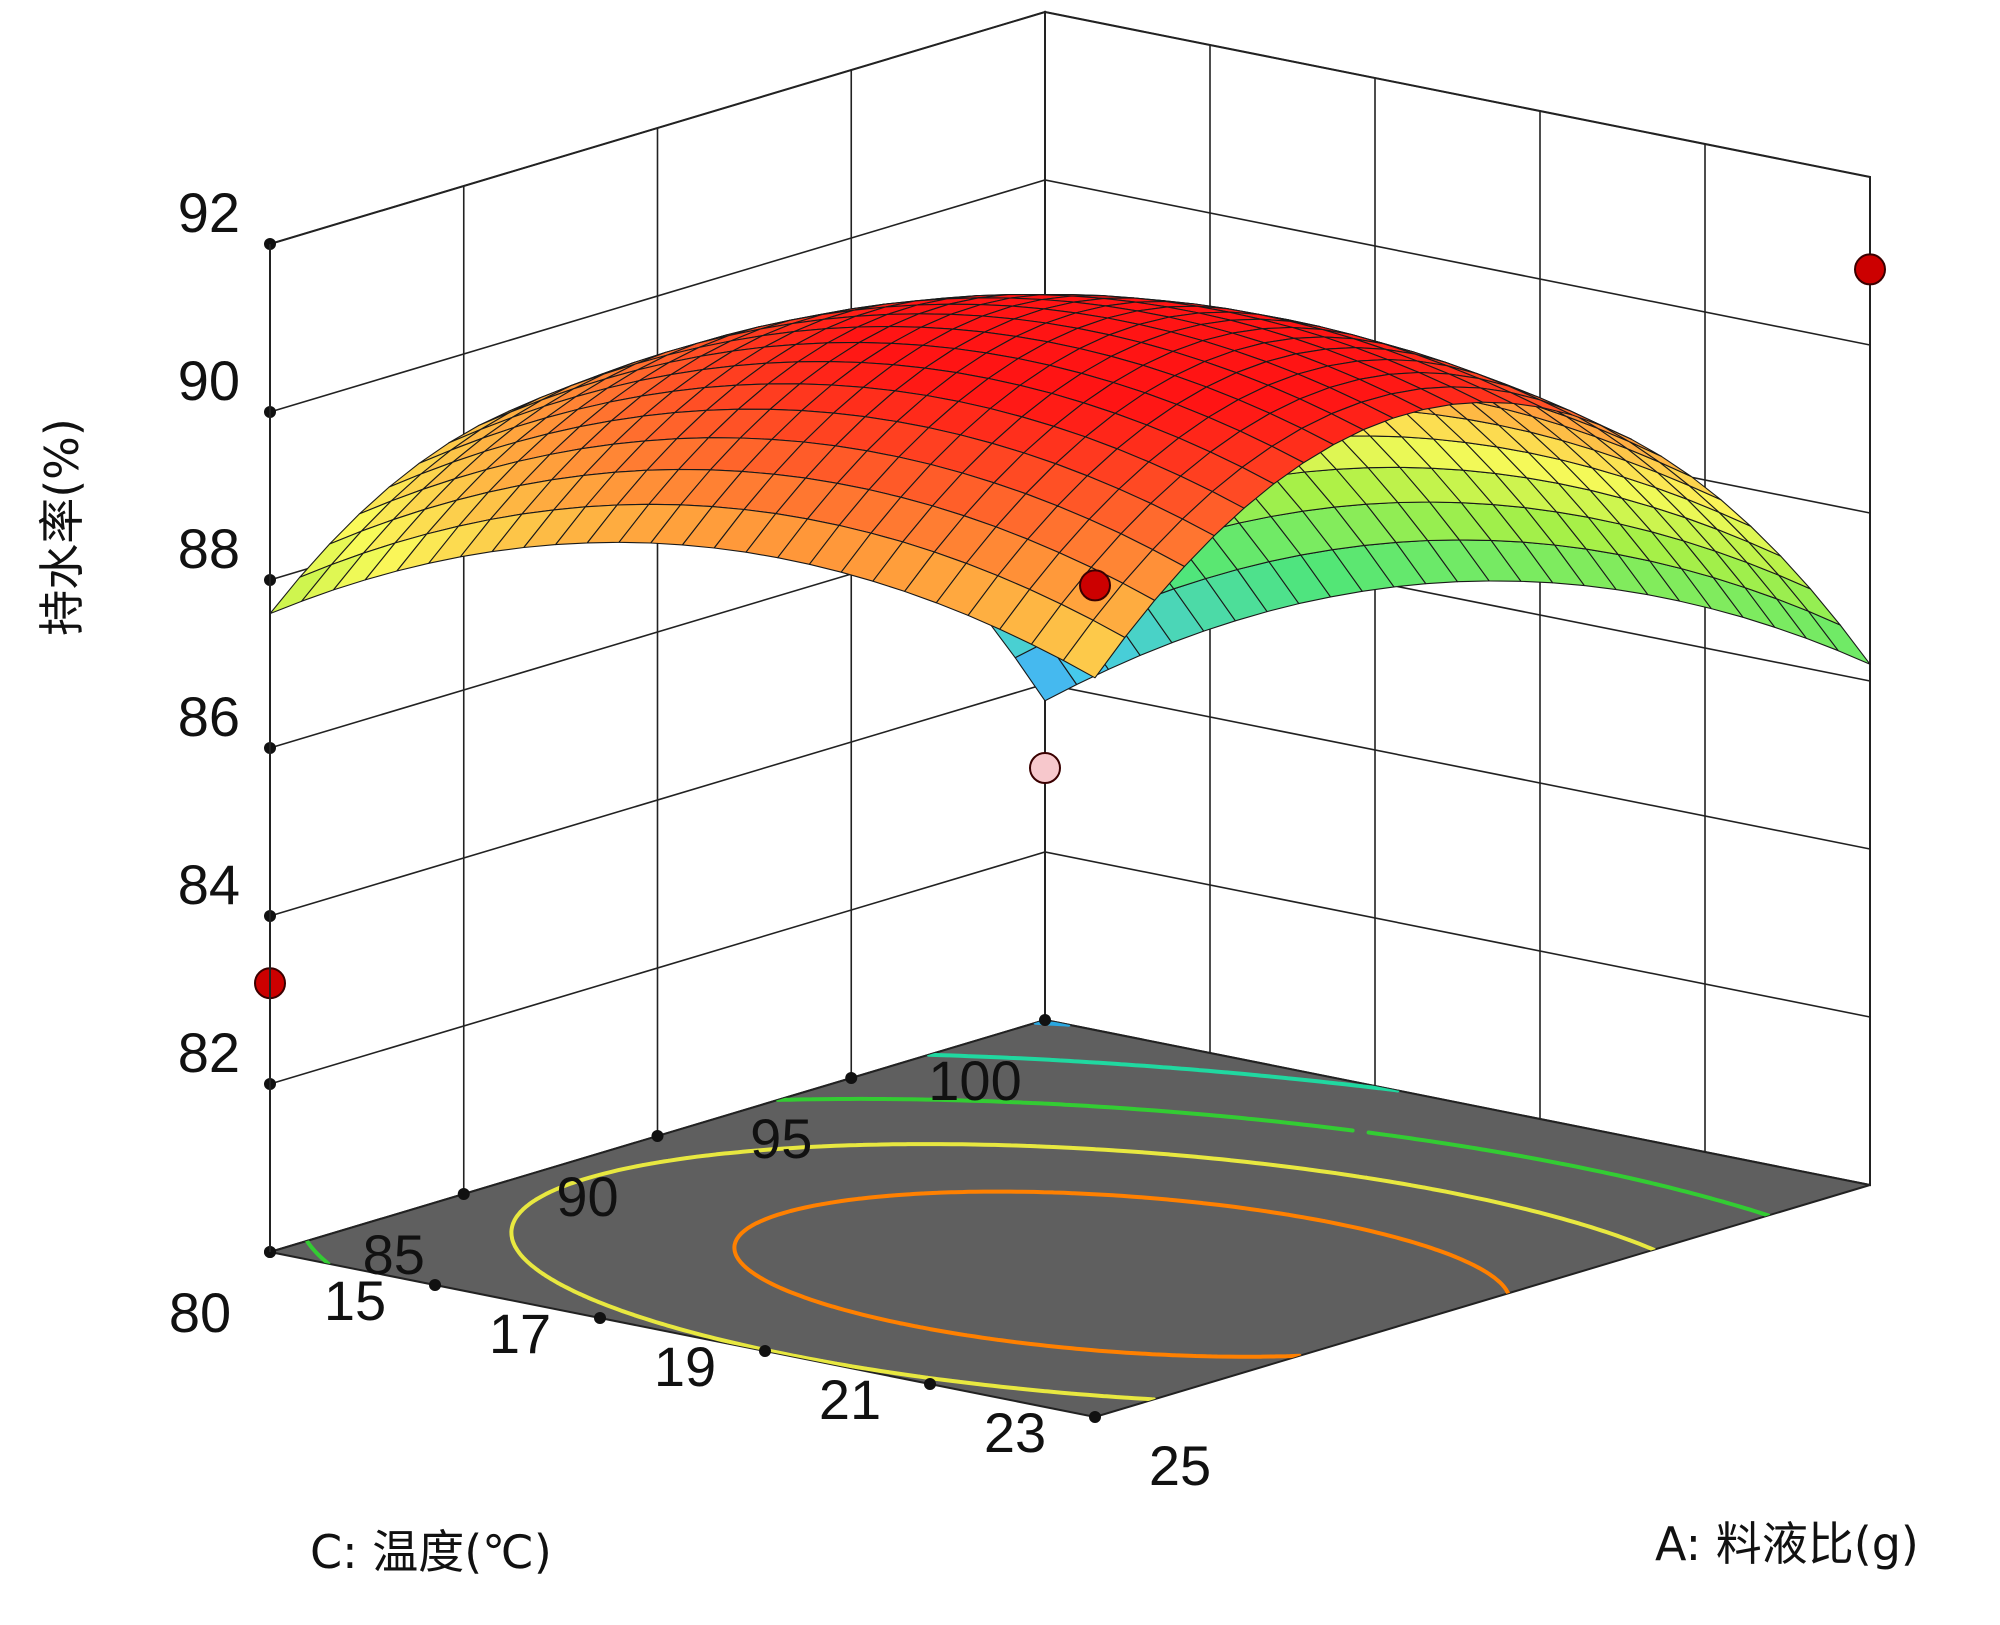 The width and height of the screenshot is (2000, 1625). What do you see at coordinates (520, 1333) in the screenshot?
I see `a-tick-label: 17` at bounding box center [520, 1333].